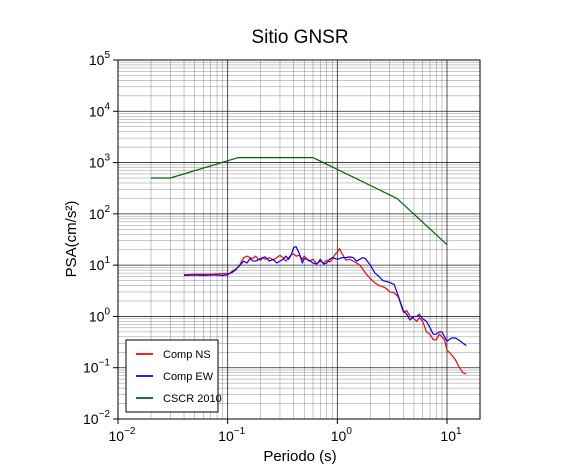 The image size is (586, 475). I want to click on y-axis-label: PSA(cm/s²), so click(71, 239).